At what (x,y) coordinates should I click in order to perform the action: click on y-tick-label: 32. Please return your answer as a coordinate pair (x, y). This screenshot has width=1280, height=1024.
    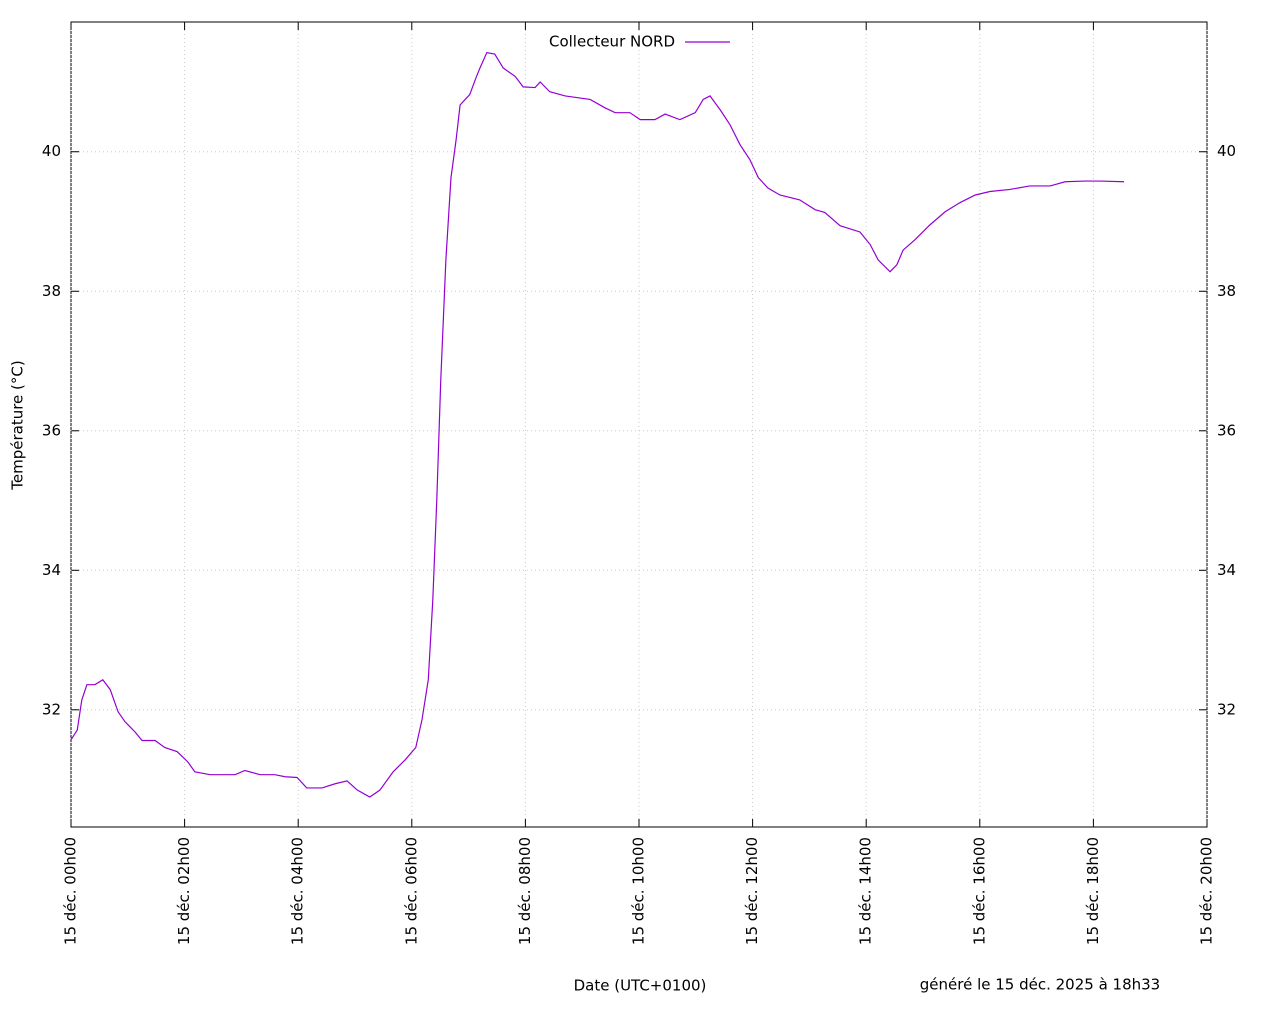
    Looking at the image, I should click on (51, 709).